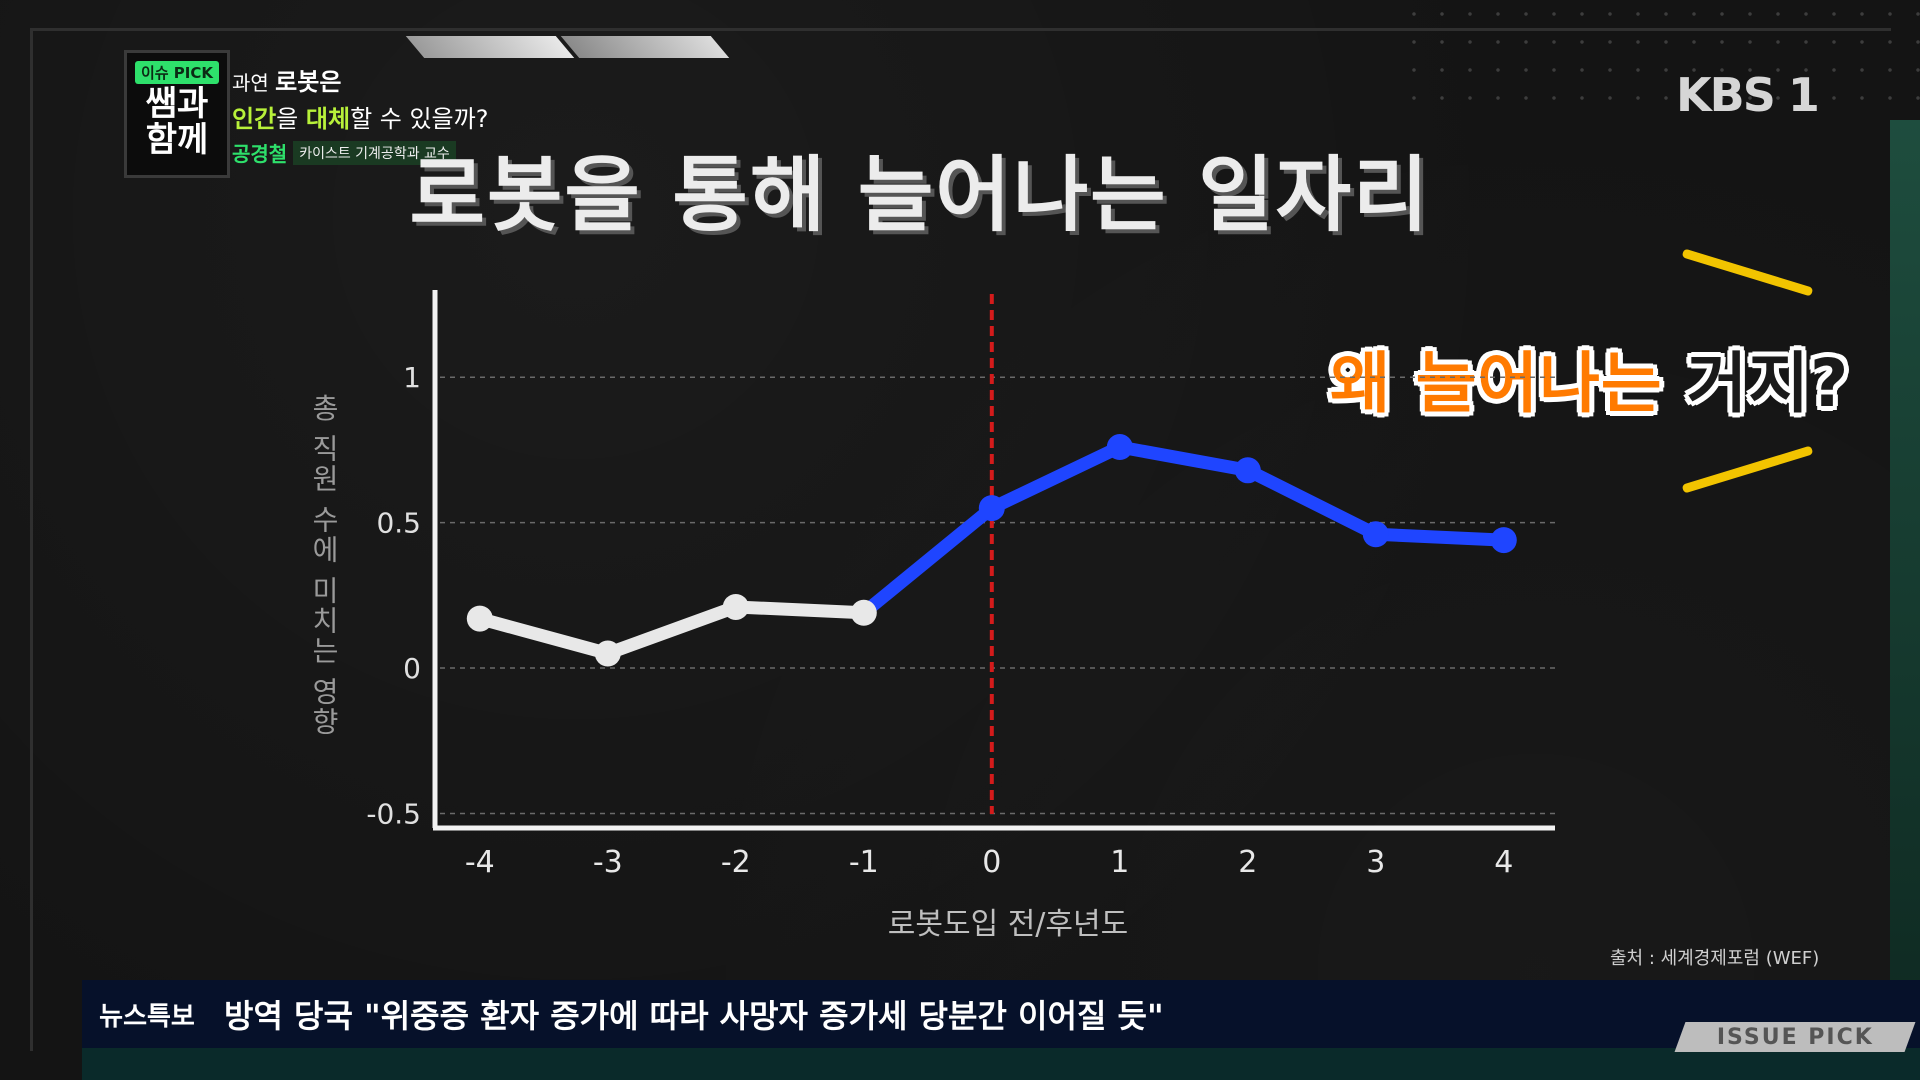  What do you see at coordinates (412, 377) in the screenshot?
I see `y-tick-label: 1` at bounding box center [412, 377].